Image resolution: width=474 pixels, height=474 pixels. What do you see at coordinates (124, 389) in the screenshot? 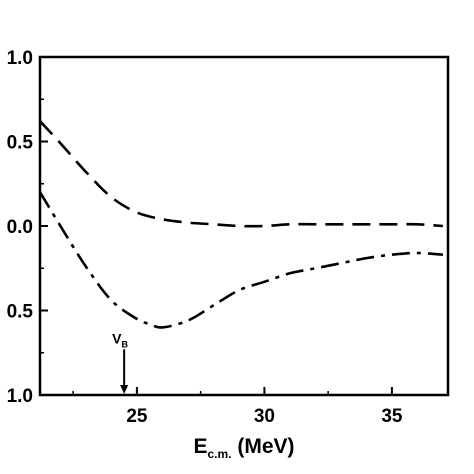
I see `vb-arrow-head` at bounding box center [124, 389].